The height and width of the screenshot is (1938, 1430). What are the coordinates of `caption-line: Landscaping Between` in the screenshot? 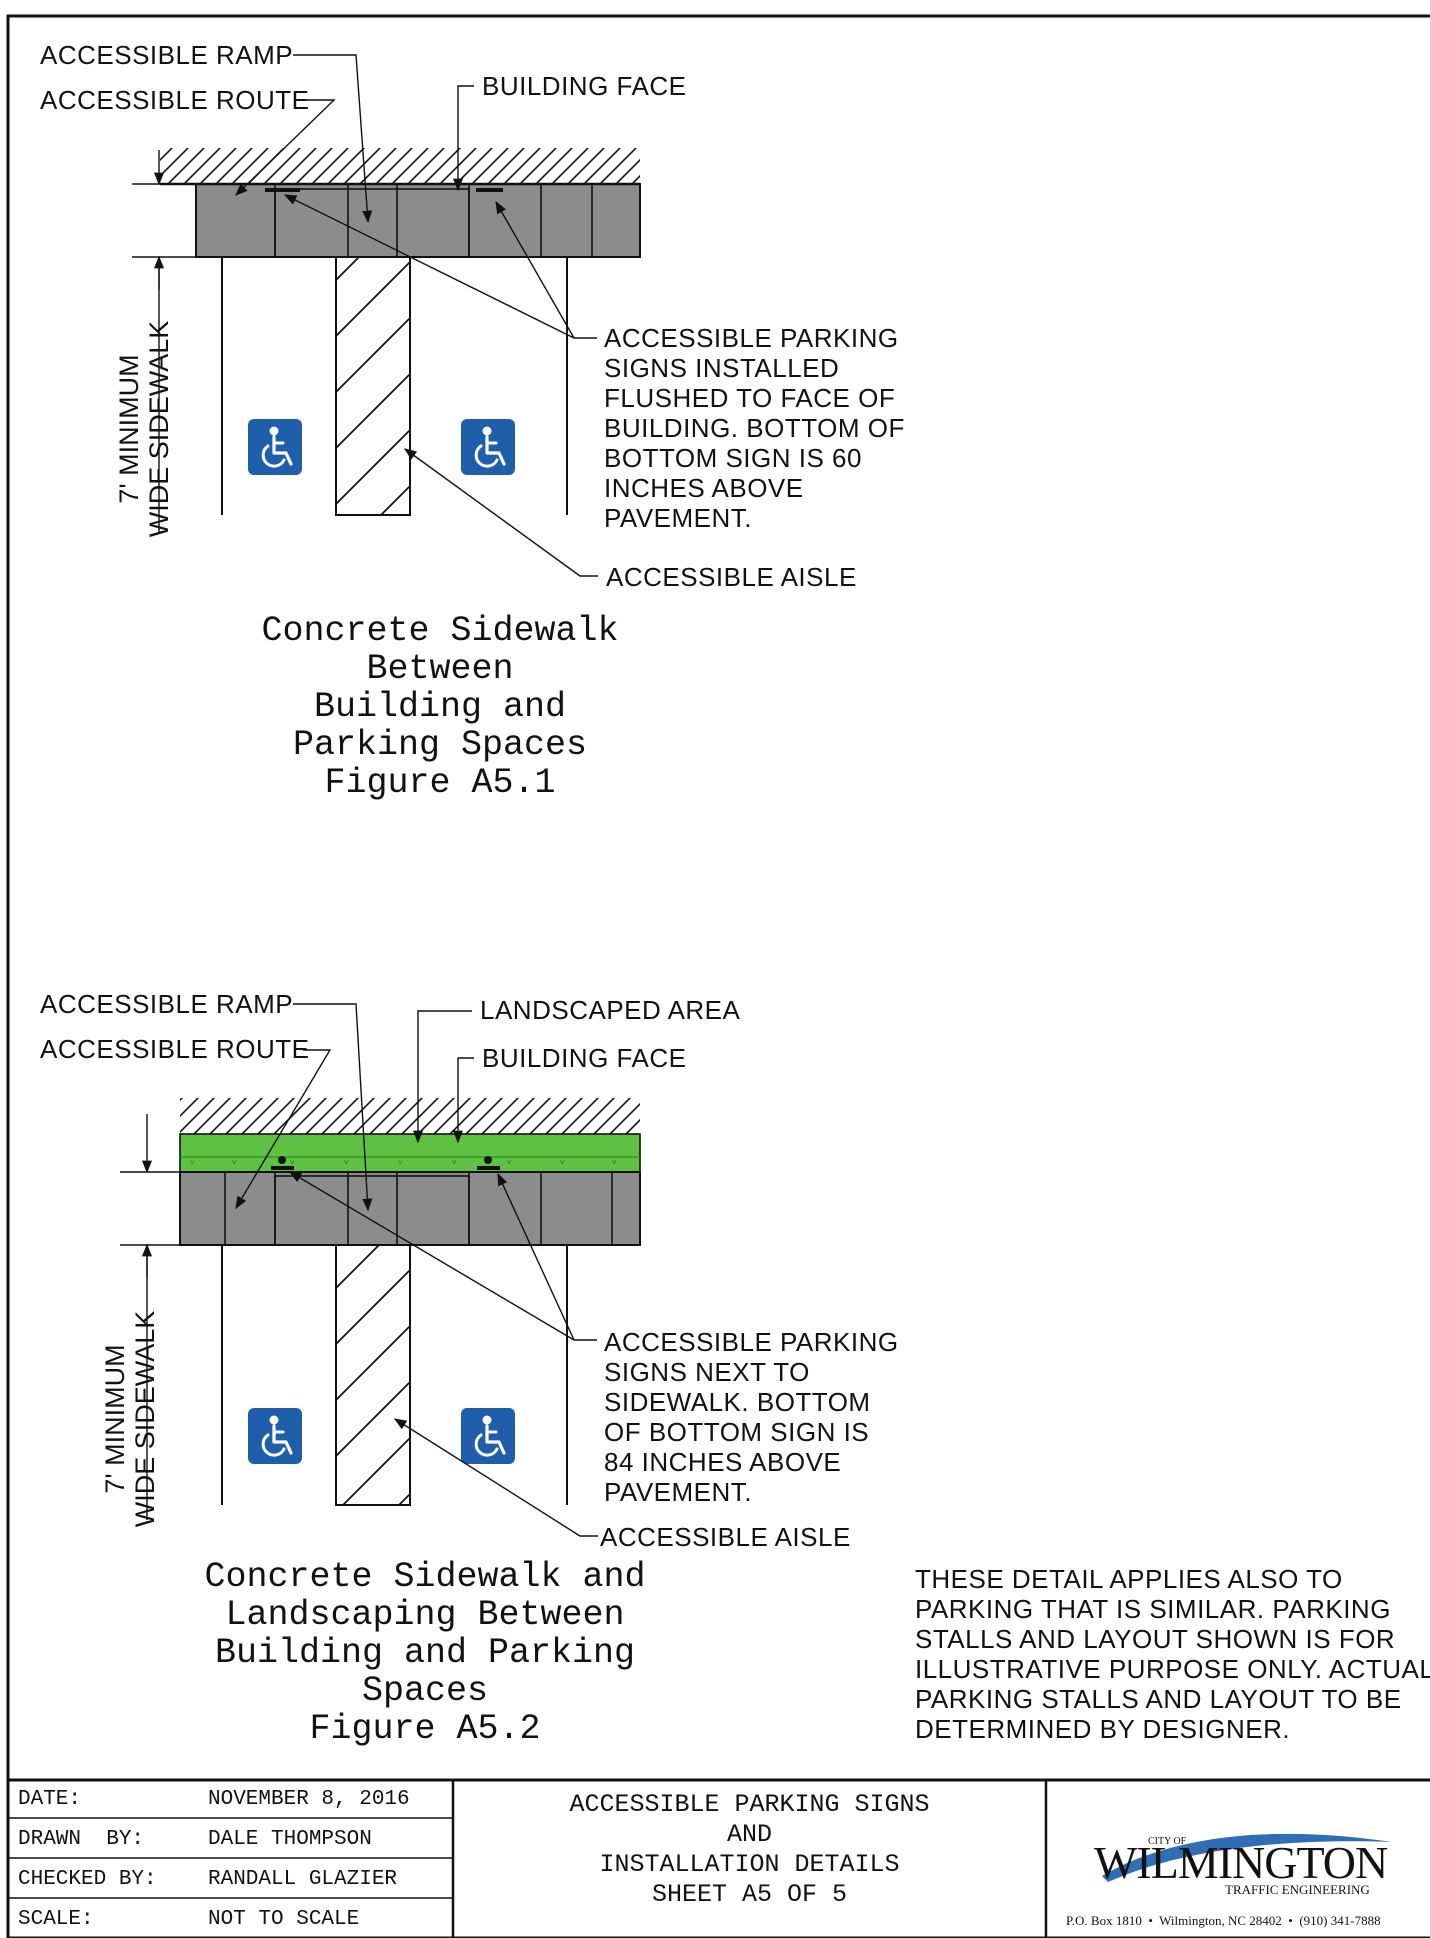 It's located at (425, 1615).